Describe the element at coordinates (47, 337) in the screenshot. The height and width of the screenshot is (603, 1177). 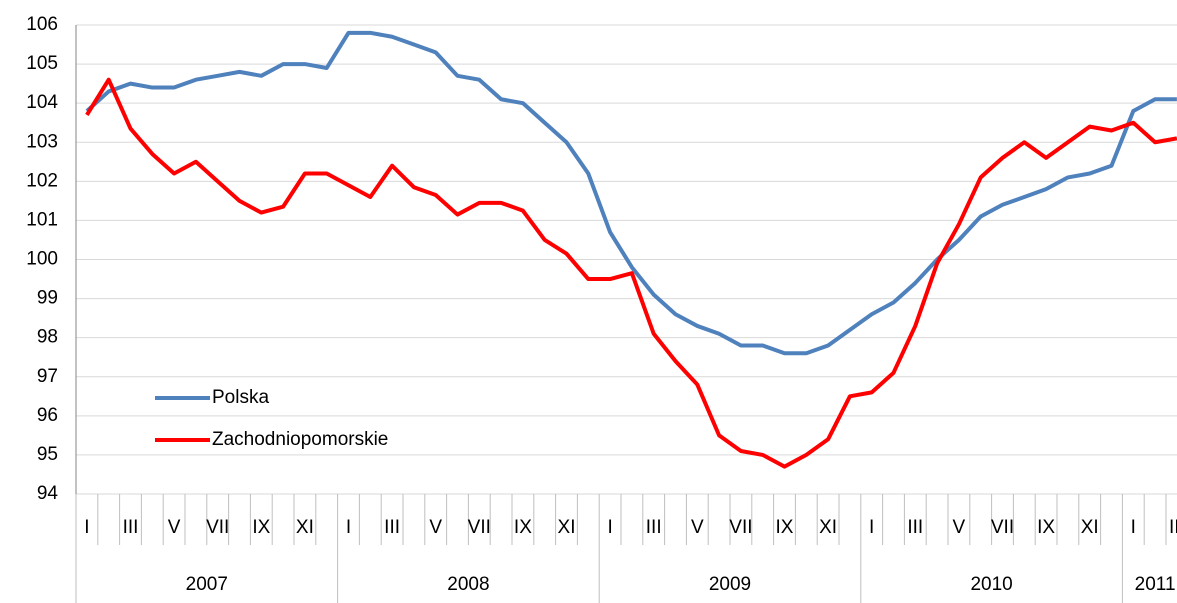
I see `y-tick-label: 98` at that location.